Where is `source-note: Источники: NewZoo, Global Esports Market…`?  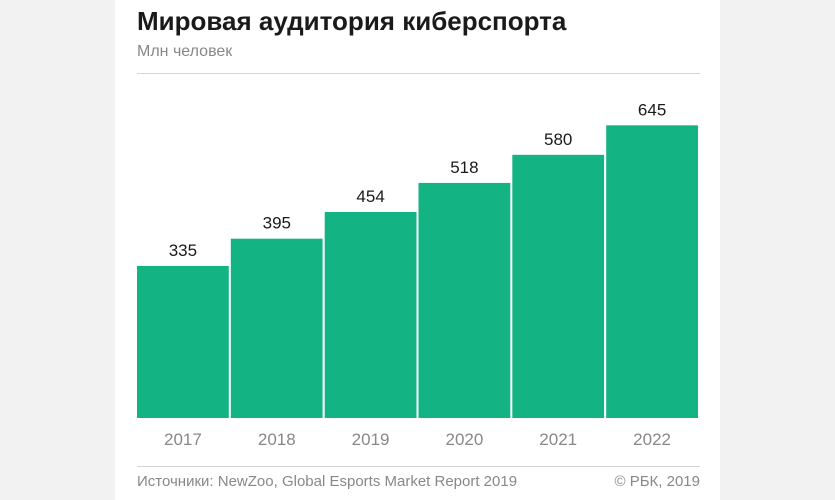
source-note: Источники: NewZoo, Global Esports Market… is located at coordinates (327, 481).